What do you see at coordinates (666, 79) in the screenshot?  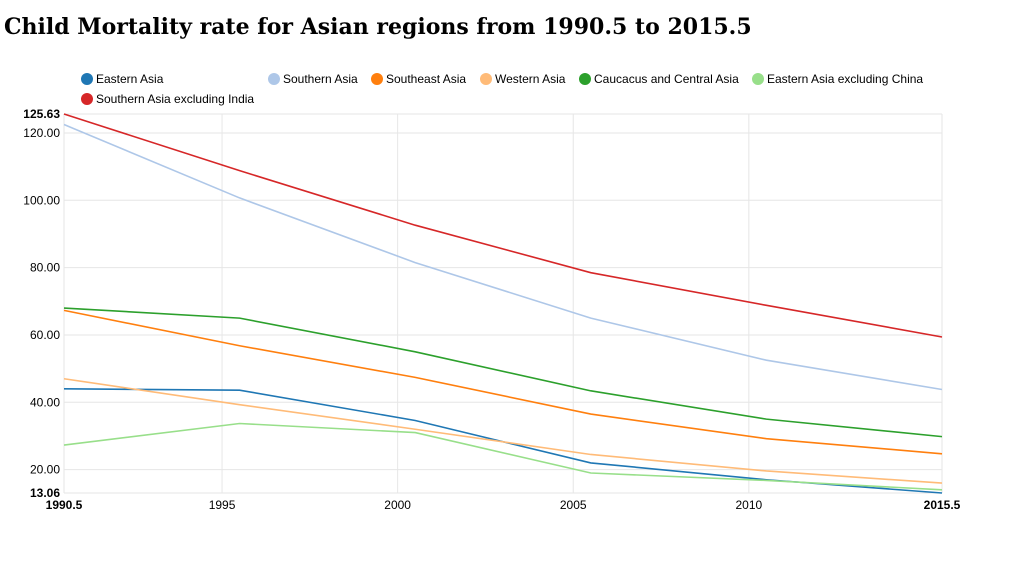 I see `legend-label: Caucacus and Central Asia` at bounding box center [666, 79].